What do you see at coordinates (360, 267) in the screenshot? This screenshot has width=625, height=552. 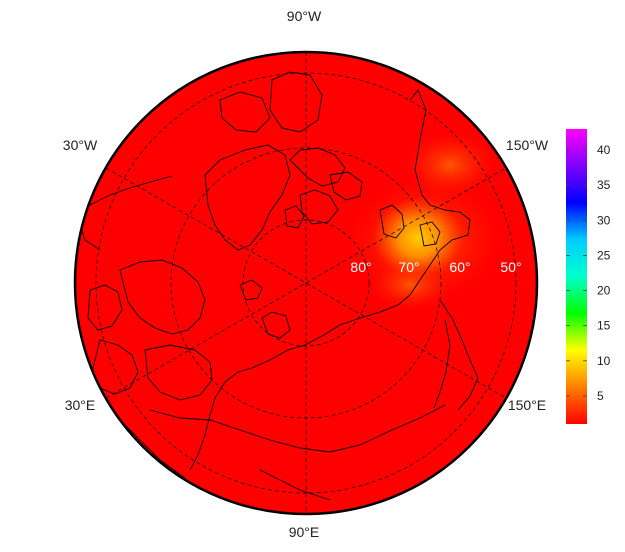 I see `lat-label-80: 80°` at bounding box center [360, 267].